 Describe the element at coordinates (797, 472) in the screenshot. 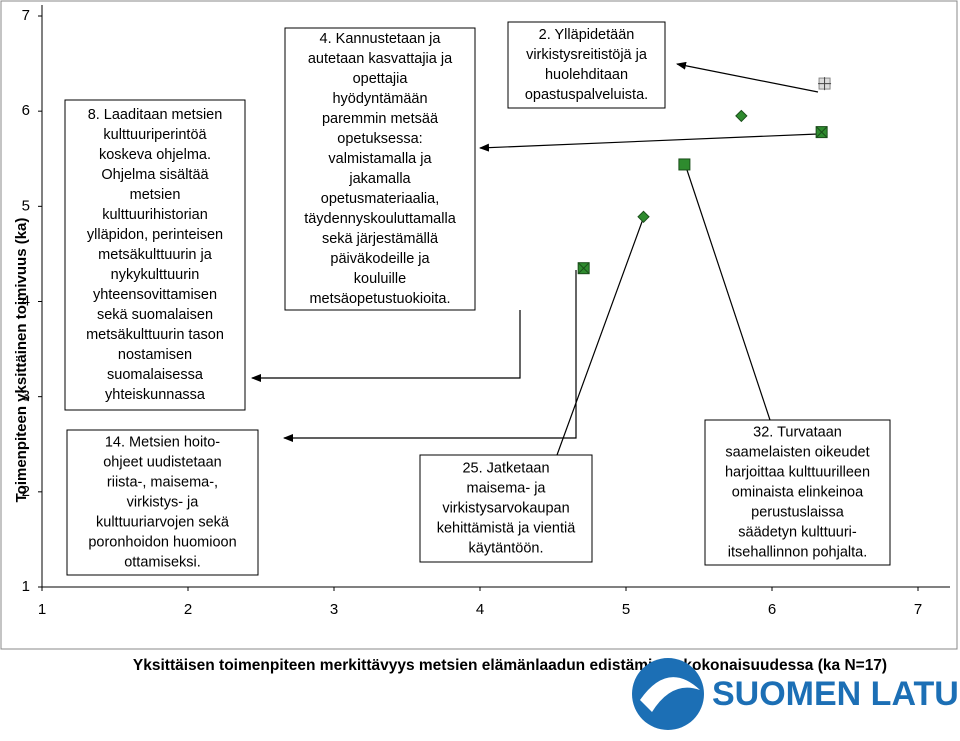

I see `annotation-line: harjoittaa kulttuurilleen` at that location.